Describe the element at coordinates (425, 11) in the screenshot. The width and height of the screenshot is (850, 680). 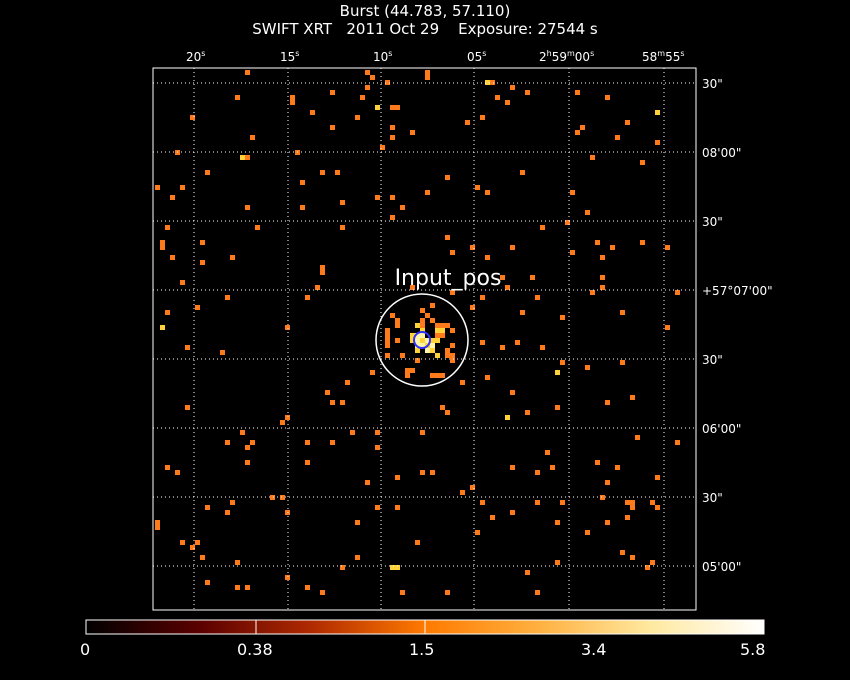
I see `title: Burst (44.783, 57.110)` at that location.